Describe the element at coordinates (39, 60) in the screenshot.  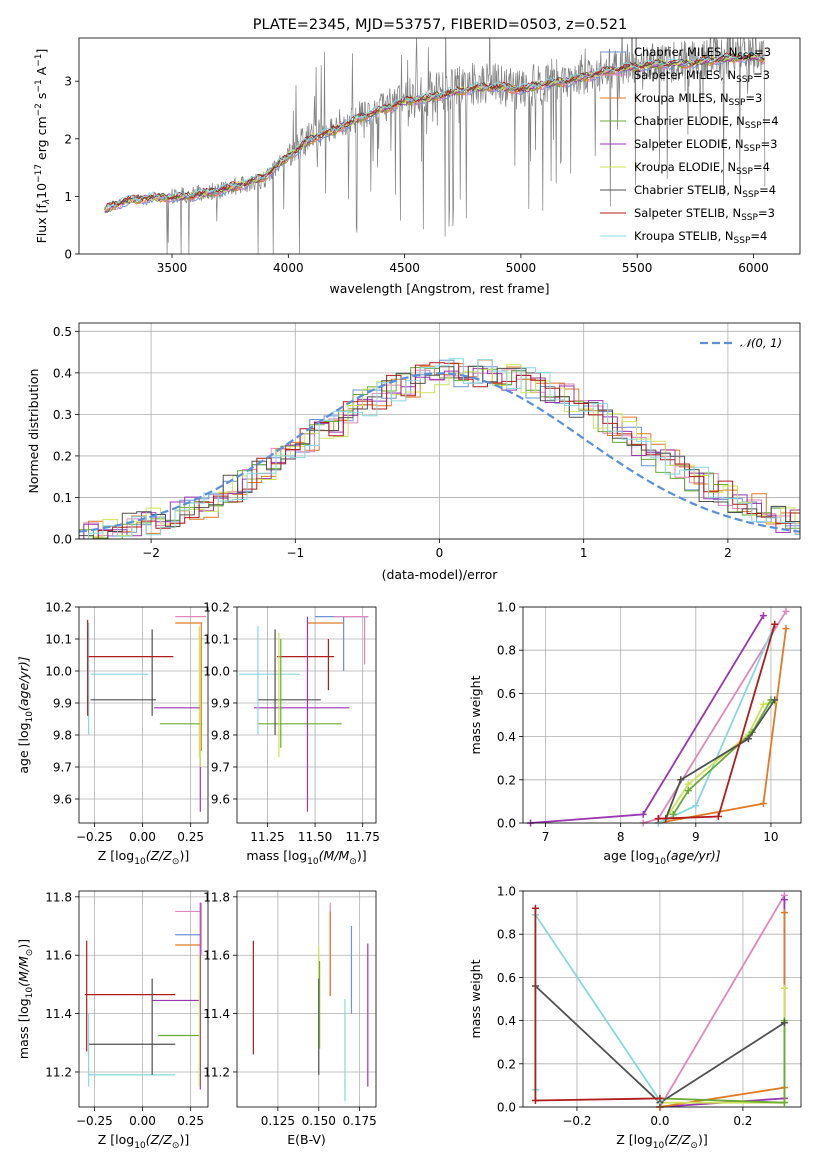
I see `y-axis-label-part: −1` at that location.